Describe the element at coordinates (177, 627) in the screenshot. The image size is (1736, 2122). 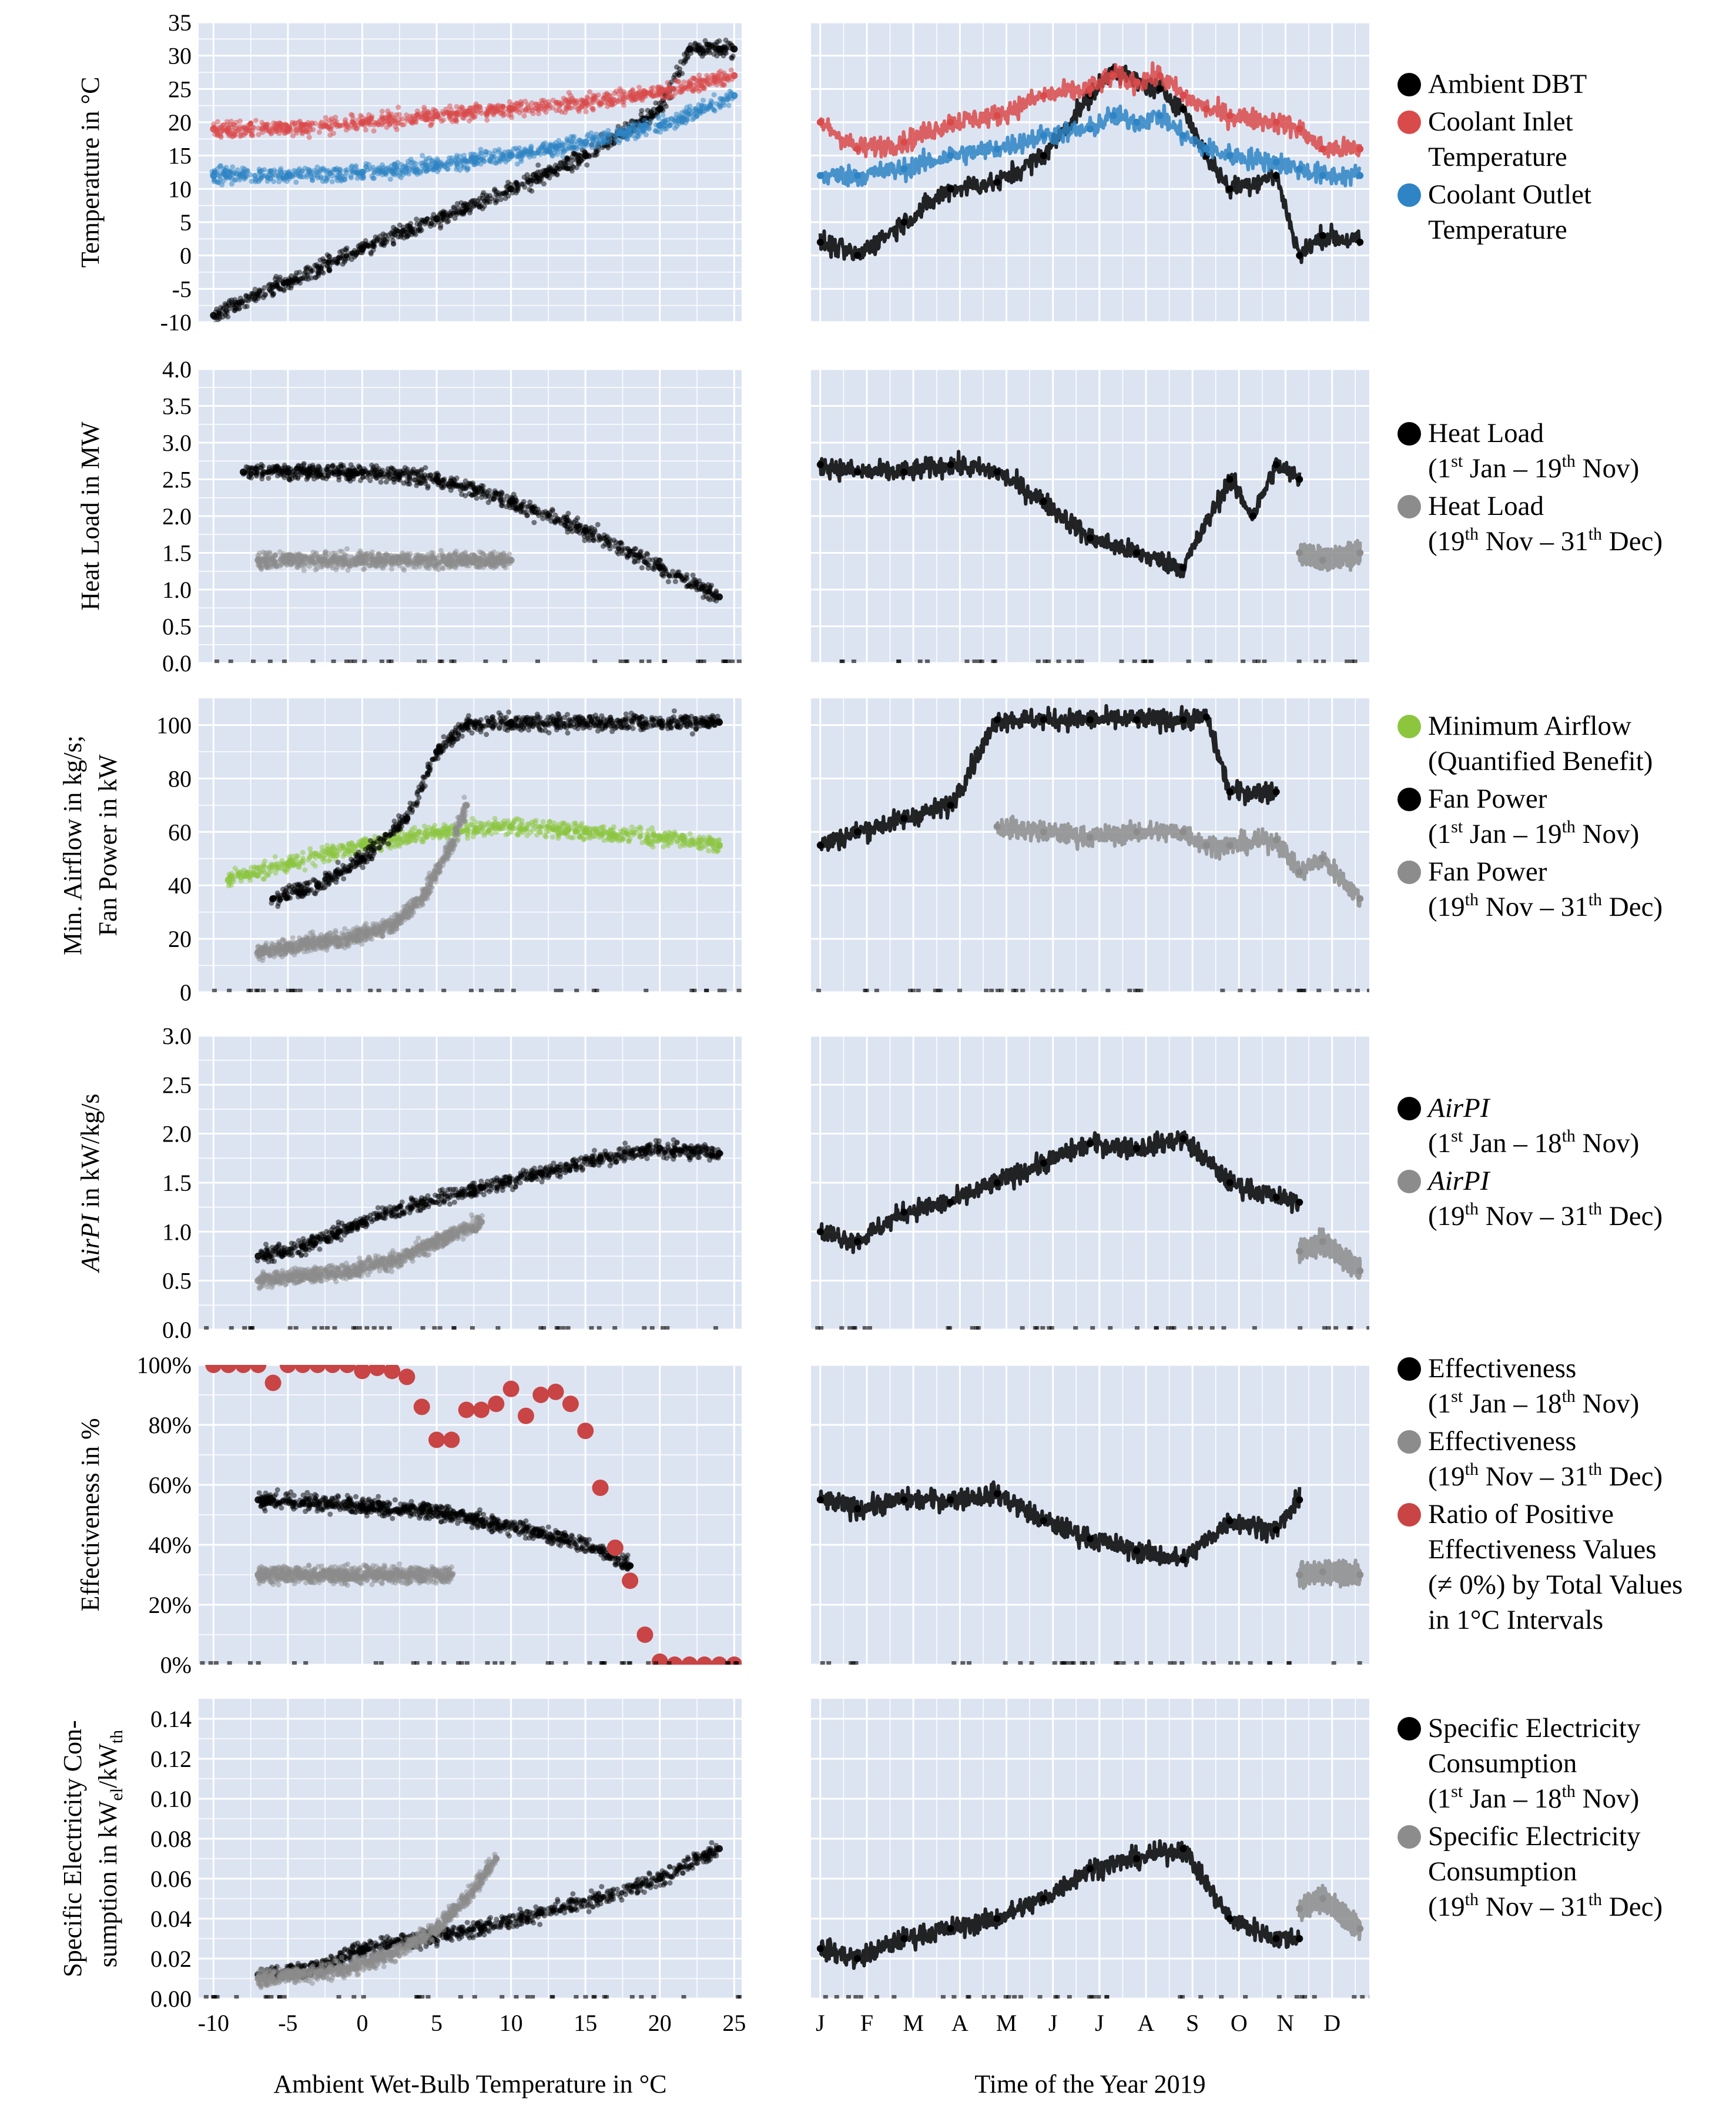
I see `y-tick-label: 0.5` at that location.